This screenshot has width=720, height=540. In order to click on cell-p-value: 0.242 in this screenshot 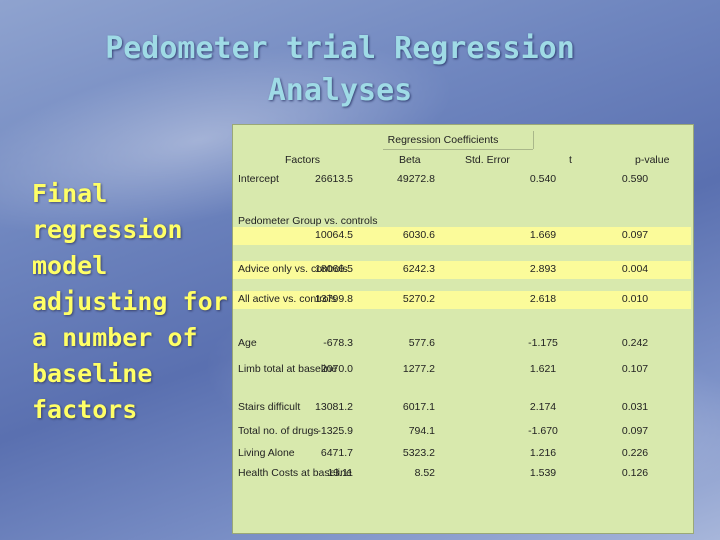, I will do `click(635, 343)`.